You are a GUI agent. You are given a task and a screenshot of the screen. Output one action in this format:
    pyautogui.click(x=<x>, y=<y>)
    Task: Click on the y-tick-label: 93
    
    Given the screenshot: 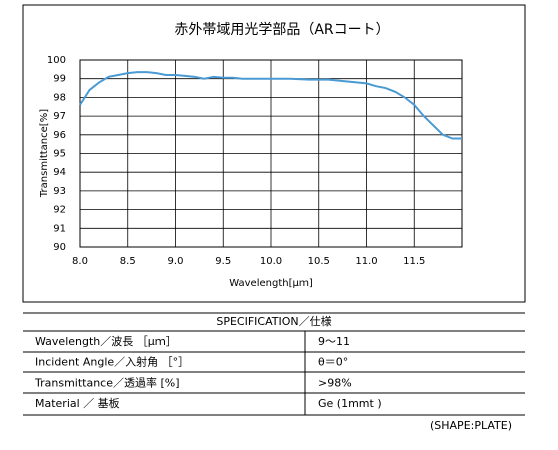 What is the action you would take?
    pyautogui.click(x=59, y=191)
    